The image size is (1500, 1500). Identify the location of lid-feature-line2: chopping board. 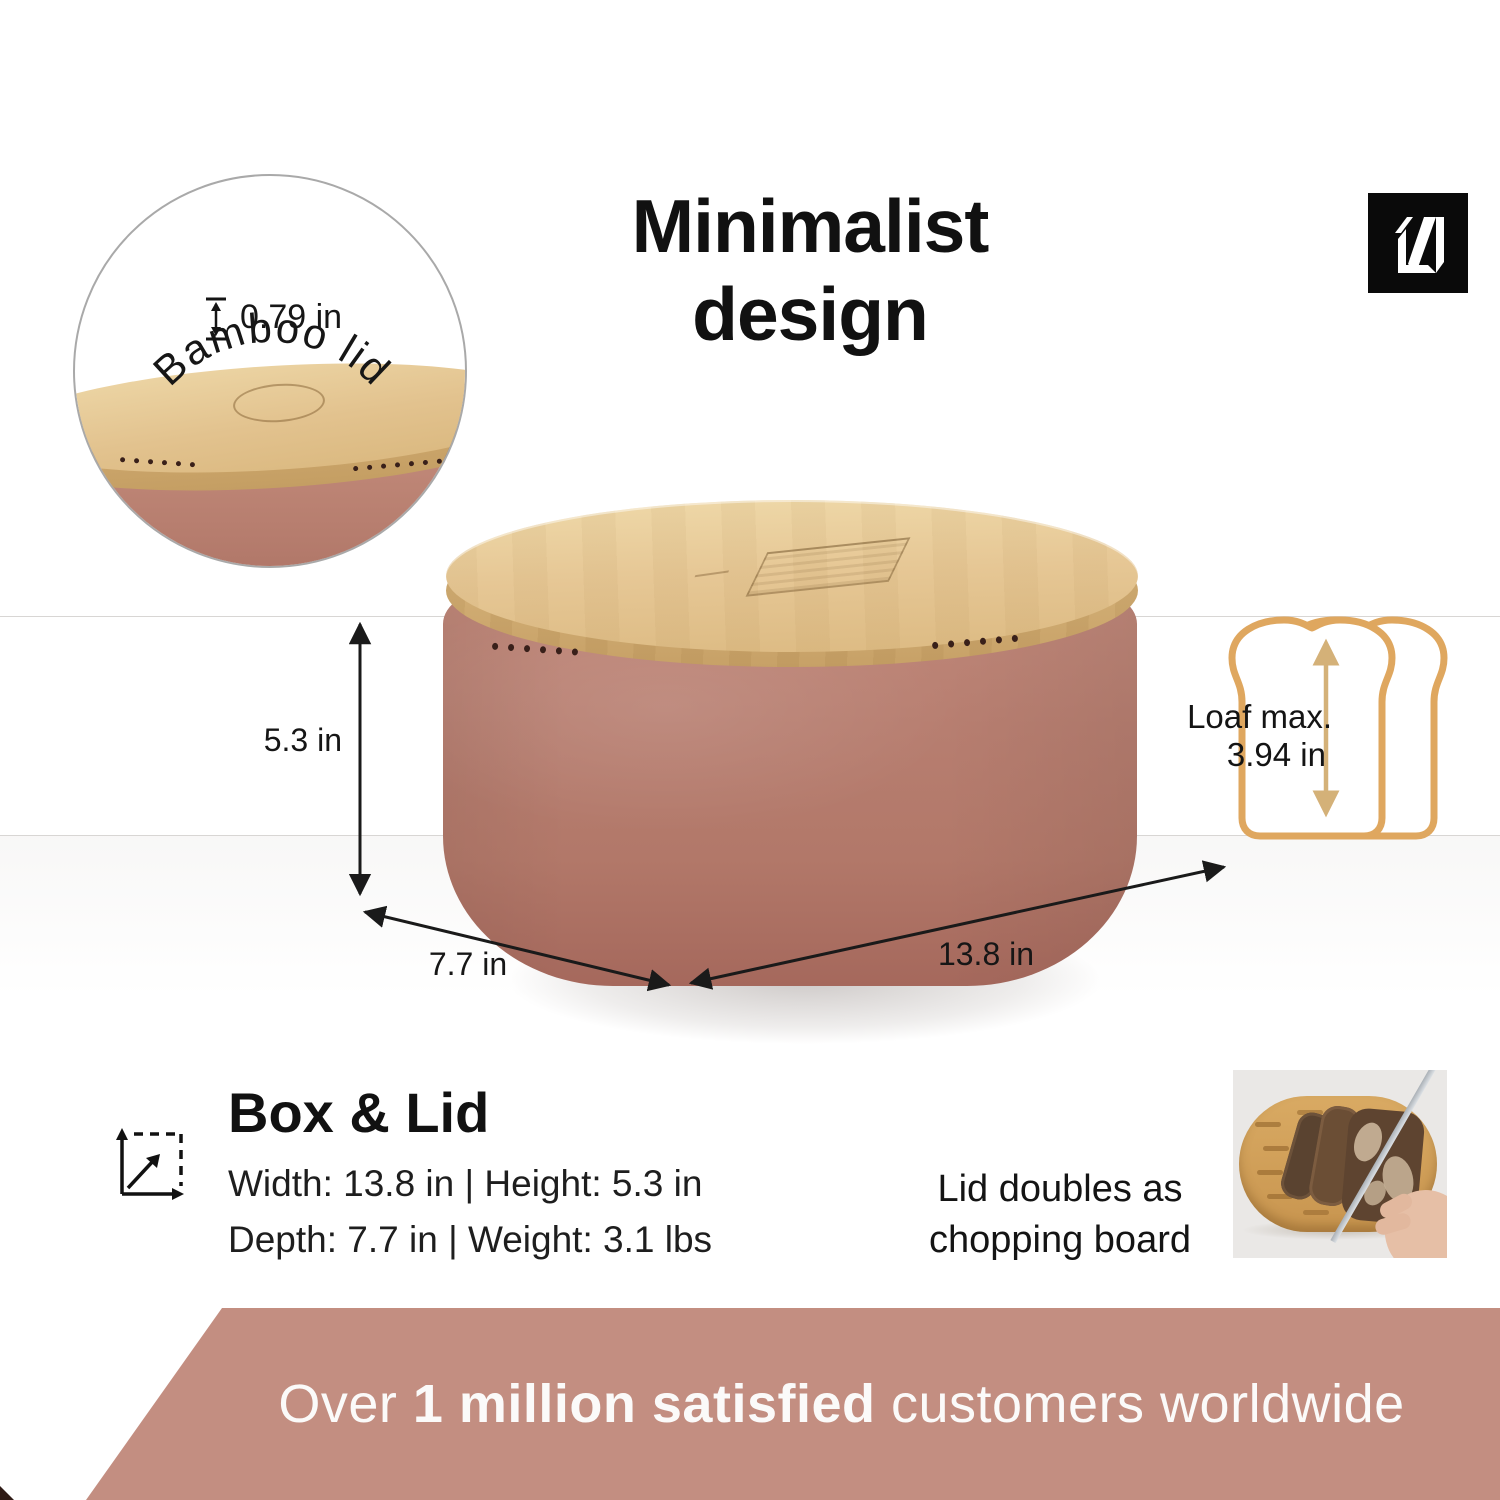
(1060, 1240).